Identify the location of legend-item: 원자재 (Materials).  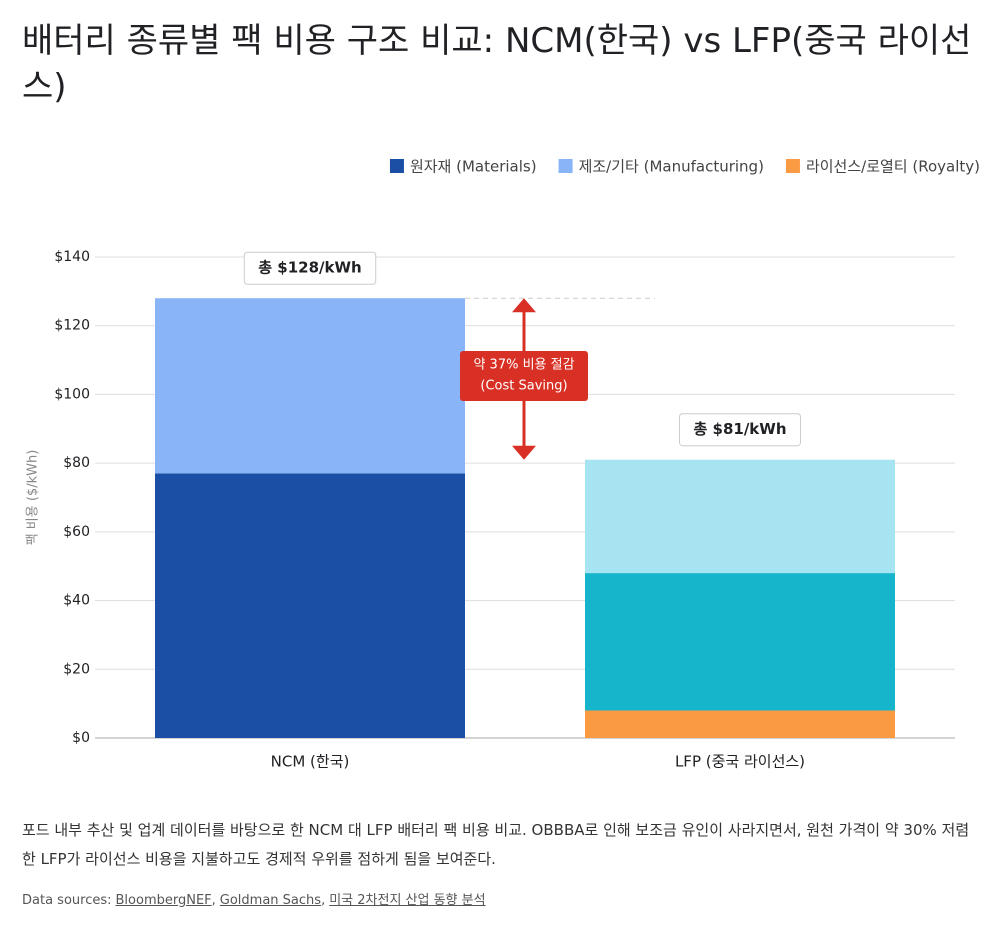
(463, 167).